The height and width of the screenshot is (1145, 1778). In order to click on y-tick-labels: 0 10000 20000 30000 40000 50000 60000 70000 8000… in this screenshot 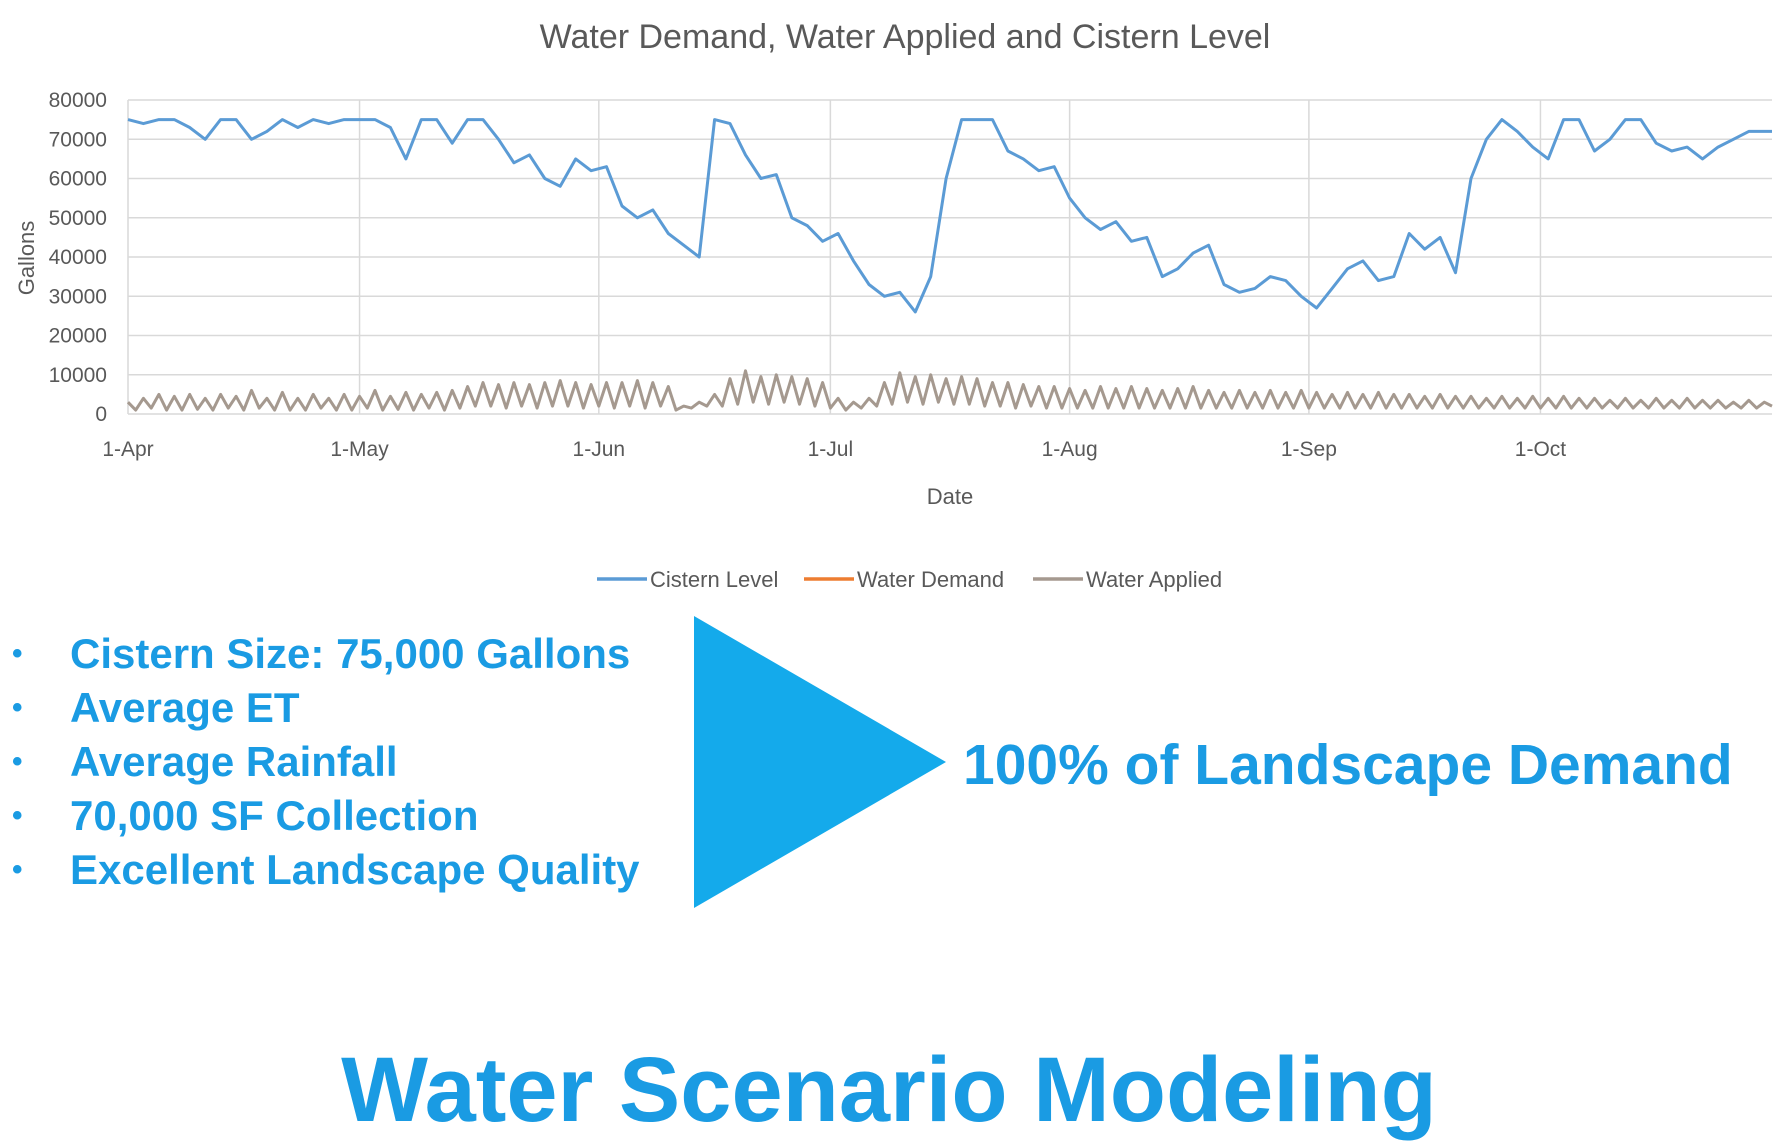, I will do `click(78, 257)`.